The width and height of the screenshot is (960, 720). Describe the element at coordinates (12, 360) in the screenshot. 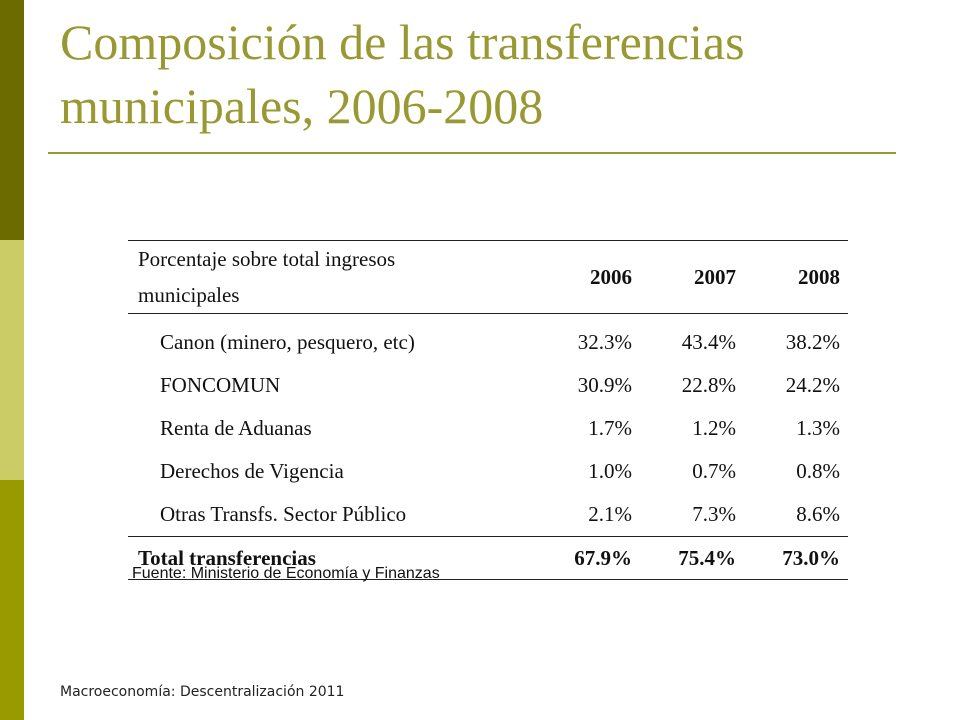

I see `side-bar-light` at that location.